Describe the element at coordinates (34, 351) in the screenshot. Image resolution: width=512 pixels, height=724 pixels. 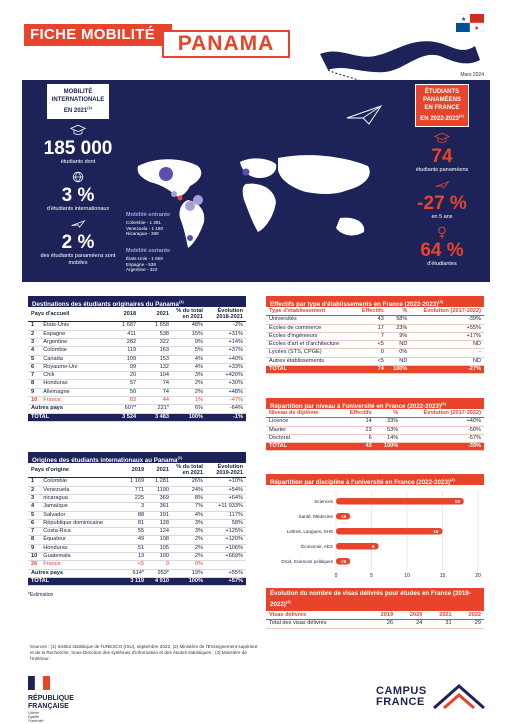
I see `cell: 4` at that location.